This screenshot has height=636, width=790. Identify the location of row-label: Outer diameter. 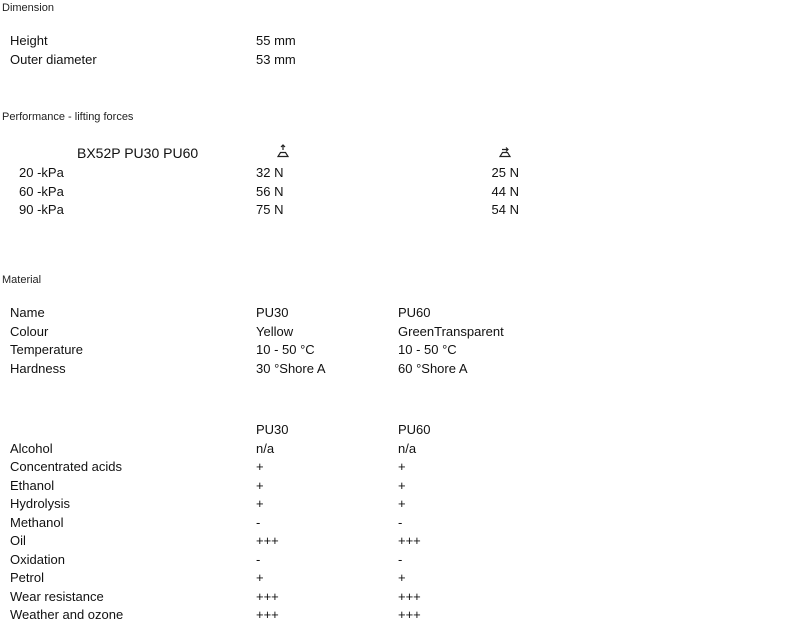
(53, 59).